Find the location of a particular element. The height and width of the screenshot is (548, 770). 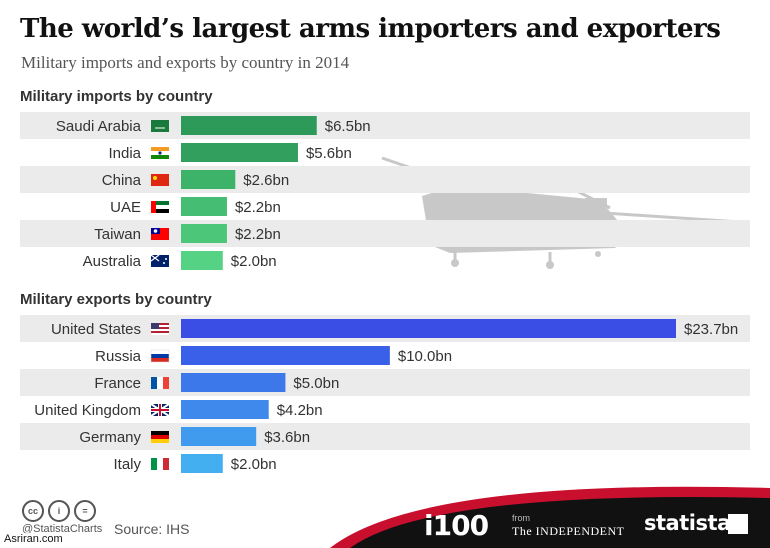

export-value-label: $23.7bn is located at coordinates (711, 329).